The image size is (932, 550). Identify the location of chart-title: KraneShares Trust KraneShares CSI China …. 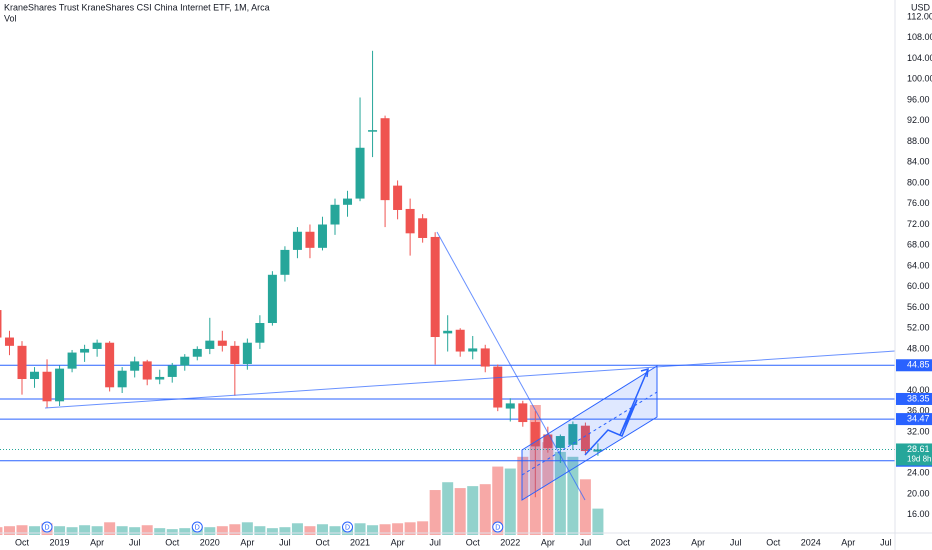
(137, 7).